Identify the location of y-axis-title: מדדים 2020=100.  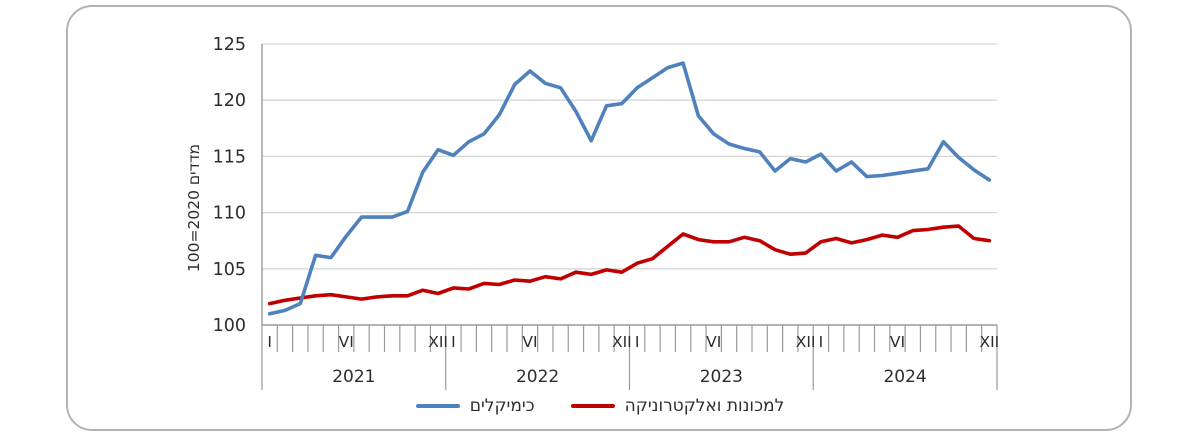
(194, 208).